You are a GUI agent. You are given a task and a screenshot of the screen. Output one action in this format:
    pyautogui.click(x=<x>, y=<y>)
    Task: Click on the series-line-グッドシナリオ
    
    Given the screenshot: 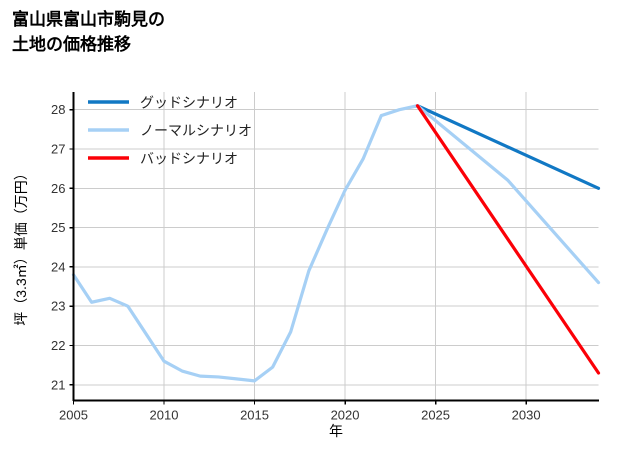 What is the action you would take?
    pyautogui.click(x=508, y=147)
    